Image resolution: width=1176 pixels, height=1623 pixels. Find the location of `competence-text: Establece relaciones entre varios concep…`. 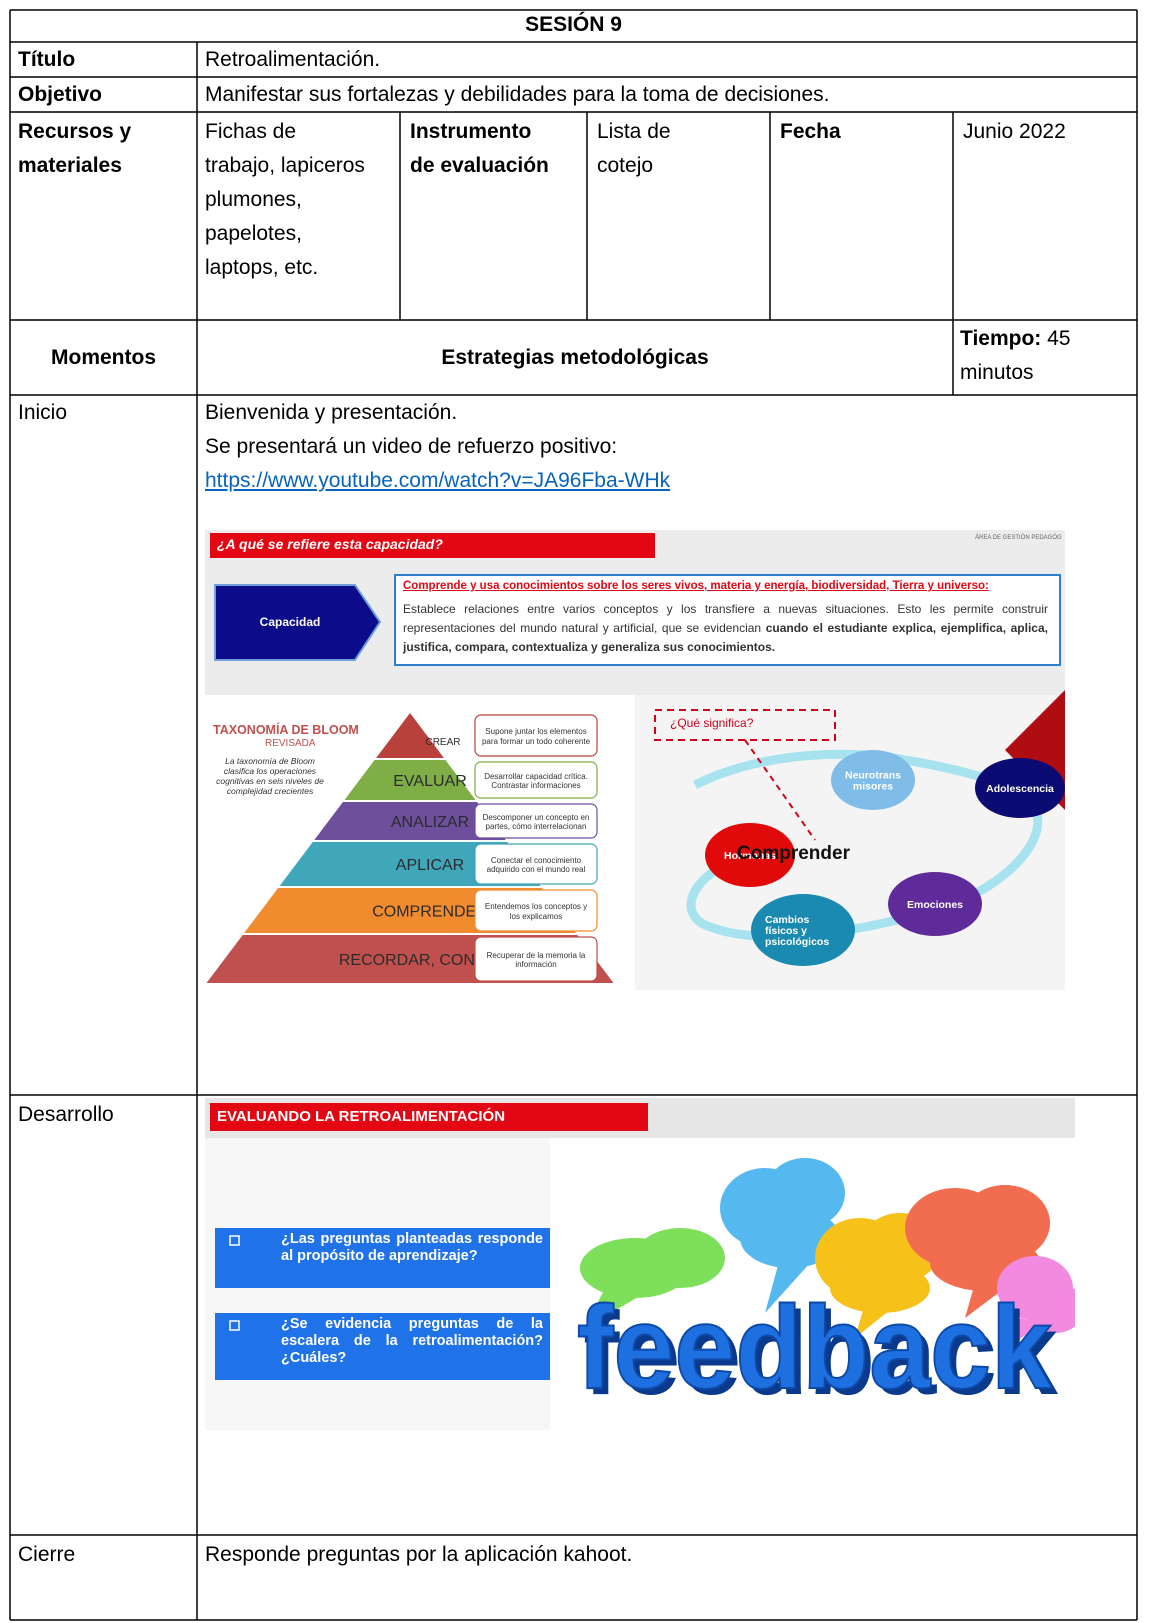

competence-text: Establece relaciones entre varios concep… is located at coordinates (725, 628).